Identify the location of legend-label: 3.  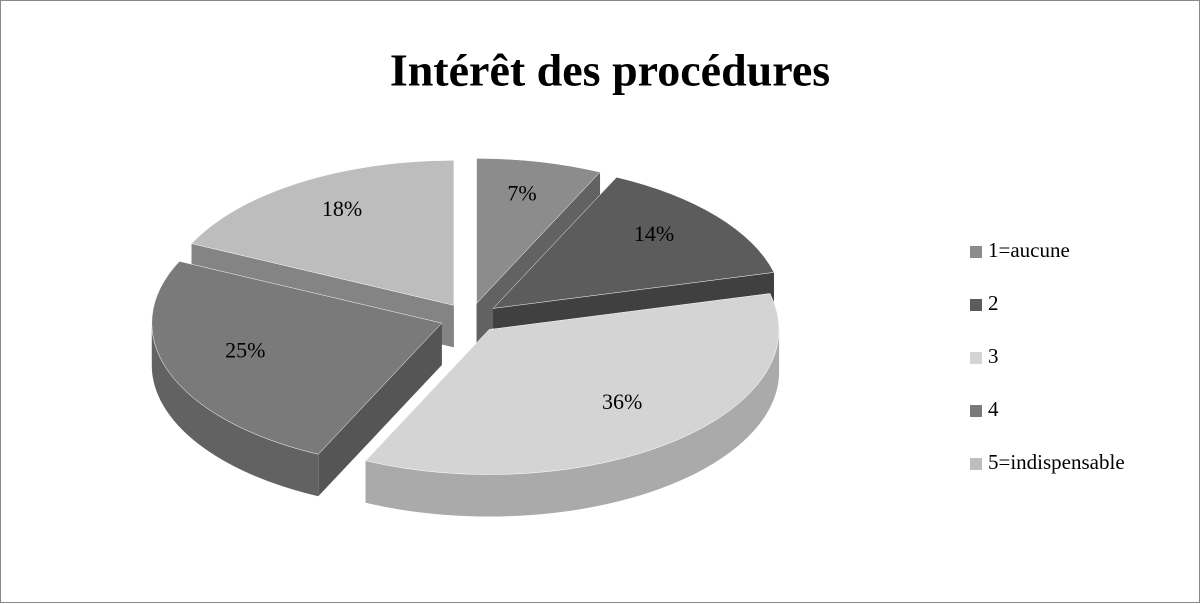
(993, 356).